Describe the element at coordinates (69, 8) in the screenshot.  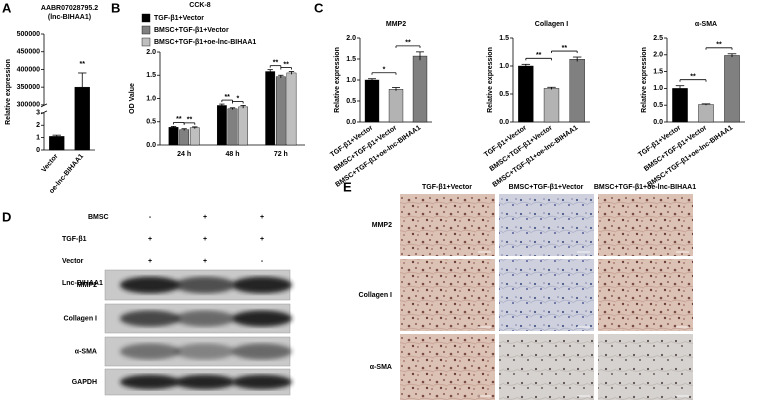
I see `chart-title: AABR07028795.2` at that location.